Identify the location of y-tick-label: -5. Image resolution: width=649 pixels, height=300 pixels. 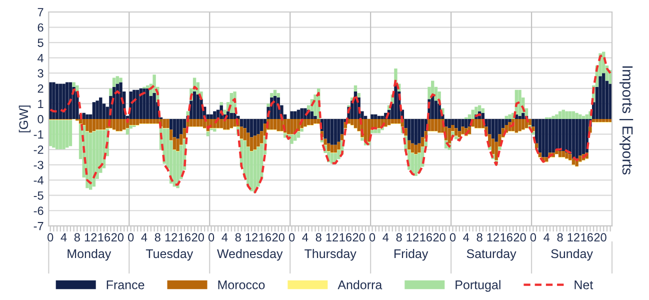
(39, 196).